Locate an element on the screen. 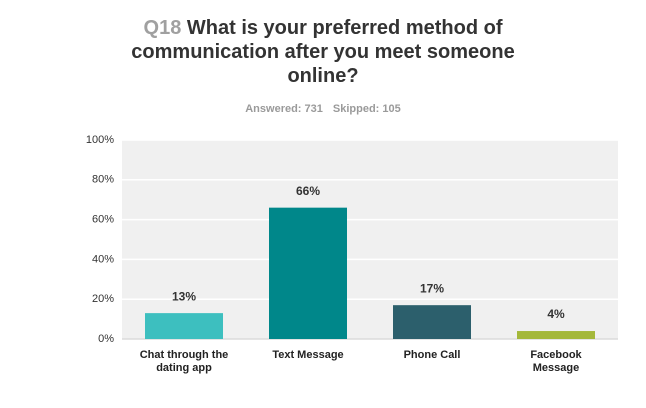 The height and width of the screenshot is (408, 646). y-tick-label: 100% is located at coordinates (100, 140).